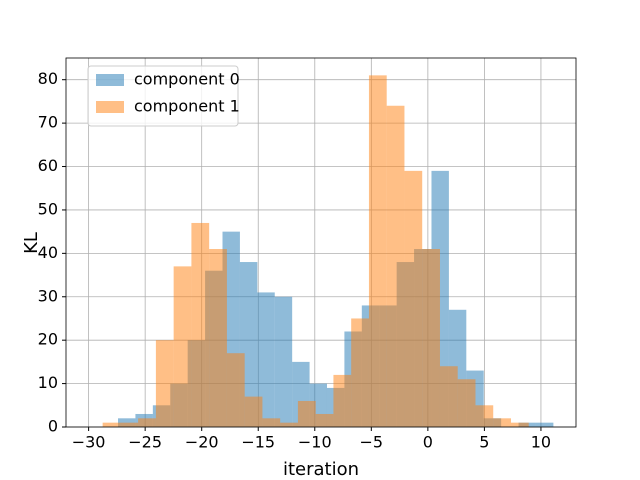  Describe the element at coordinates (372, 442) in the screenshot. I see `x-tick-label: −5` at that location.